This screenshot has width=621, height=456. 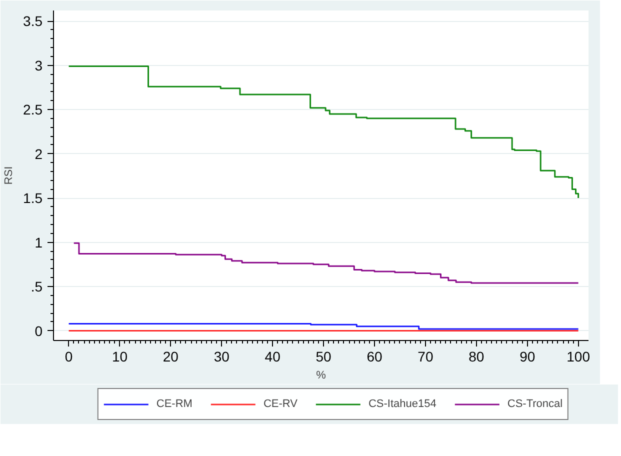 What do you see at coordinates (426, 356) in the screenshot?
I see `x-tick-label: 70` at bounding box center [426, 356].